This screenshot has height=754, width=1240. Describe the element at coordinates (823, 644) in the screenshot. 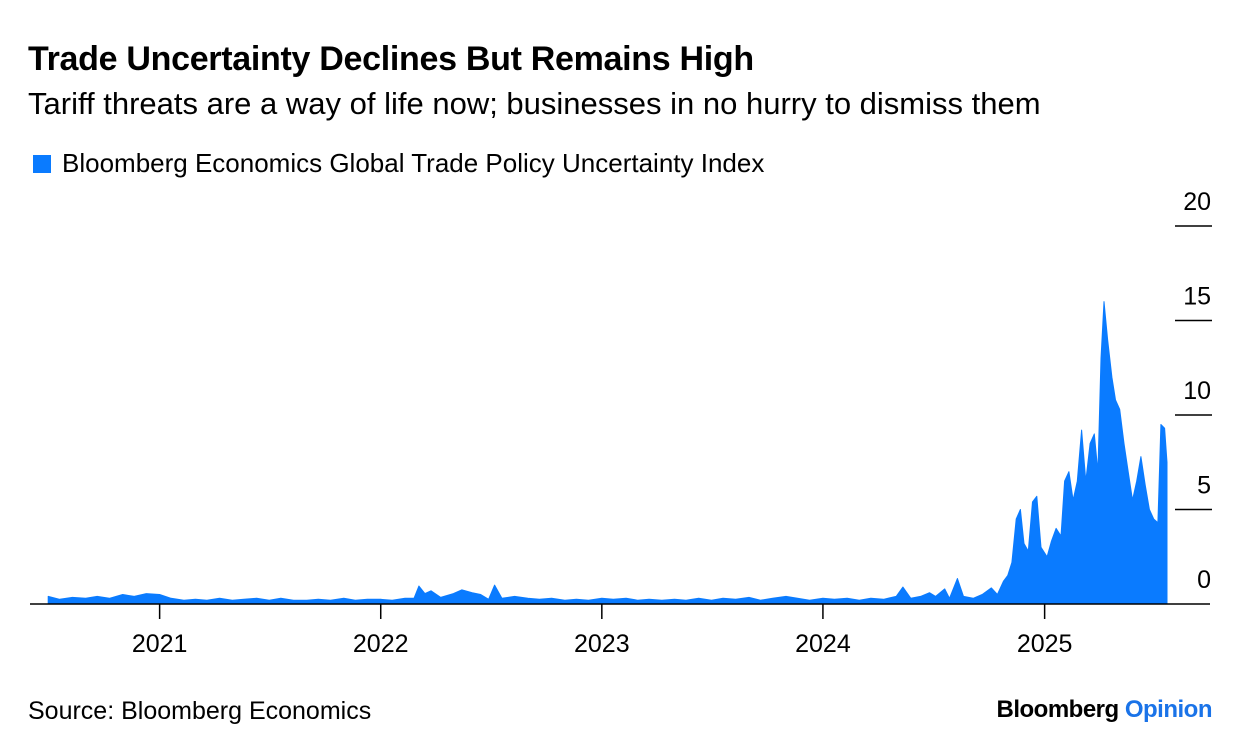

I see `x-tick-label: 2024` at that location.